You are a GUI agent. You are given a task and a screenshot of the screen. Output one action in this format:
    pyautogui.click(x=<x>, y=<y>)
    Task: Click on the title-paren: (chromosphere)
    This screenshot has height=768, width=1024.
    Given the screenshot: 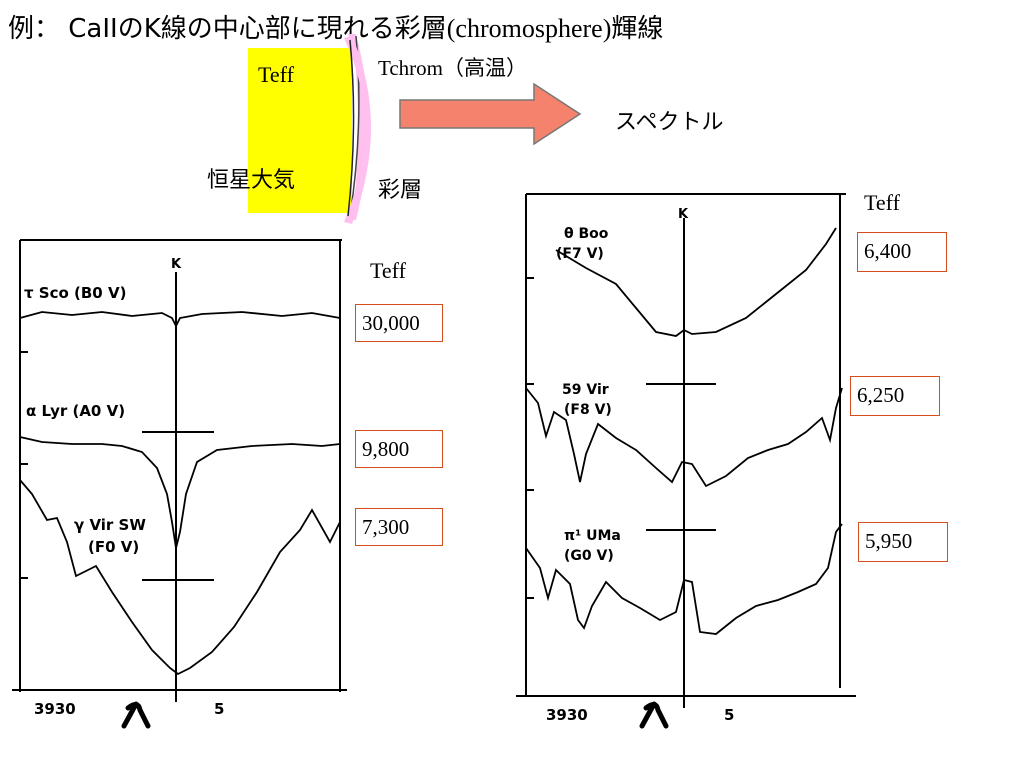 What is the action you would take?
    pyautogui.click(x=529, y=28)
    